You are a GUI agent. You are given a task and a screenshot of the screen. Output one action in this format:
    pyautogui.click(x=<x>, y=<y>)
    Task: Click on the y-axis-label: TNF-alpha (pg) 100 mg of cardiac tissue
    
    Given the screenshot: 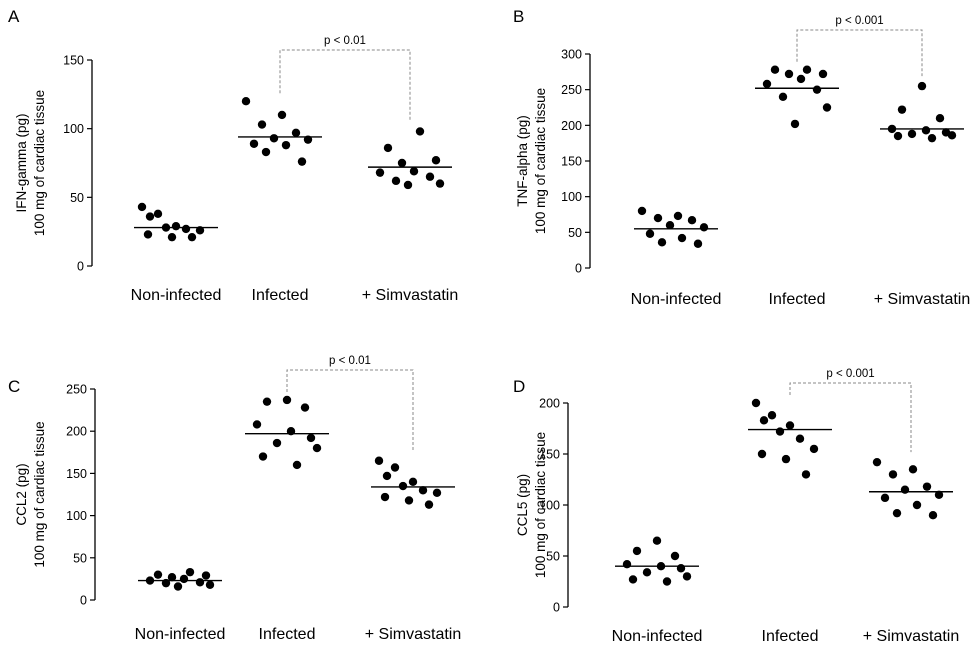 What is the action you would take?
    pyautogui.click(x=531, y=161)
    